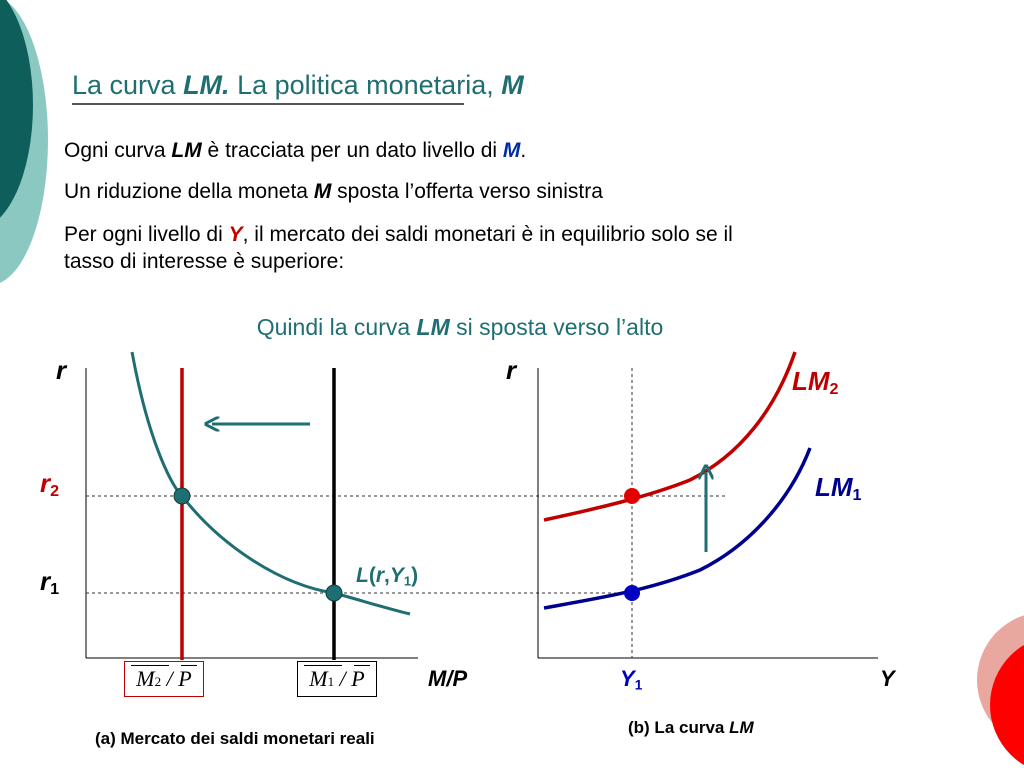  What do you see at coordinates (632, 496) in the screenshot?
I see `lm2-point` at bounding box center [632, 496].